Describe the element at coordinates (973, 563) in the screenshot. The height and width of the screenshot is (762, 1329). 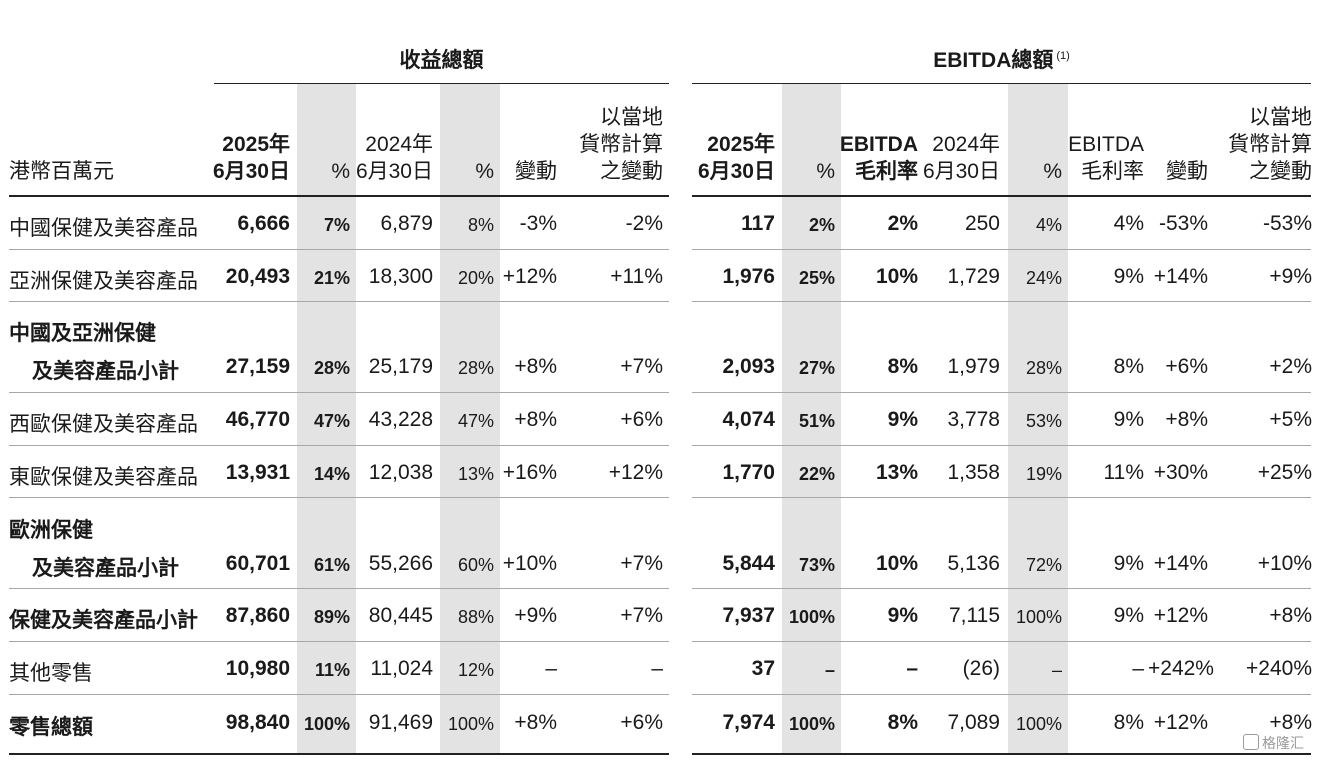
I see `table-cell: 5,136` at that location.